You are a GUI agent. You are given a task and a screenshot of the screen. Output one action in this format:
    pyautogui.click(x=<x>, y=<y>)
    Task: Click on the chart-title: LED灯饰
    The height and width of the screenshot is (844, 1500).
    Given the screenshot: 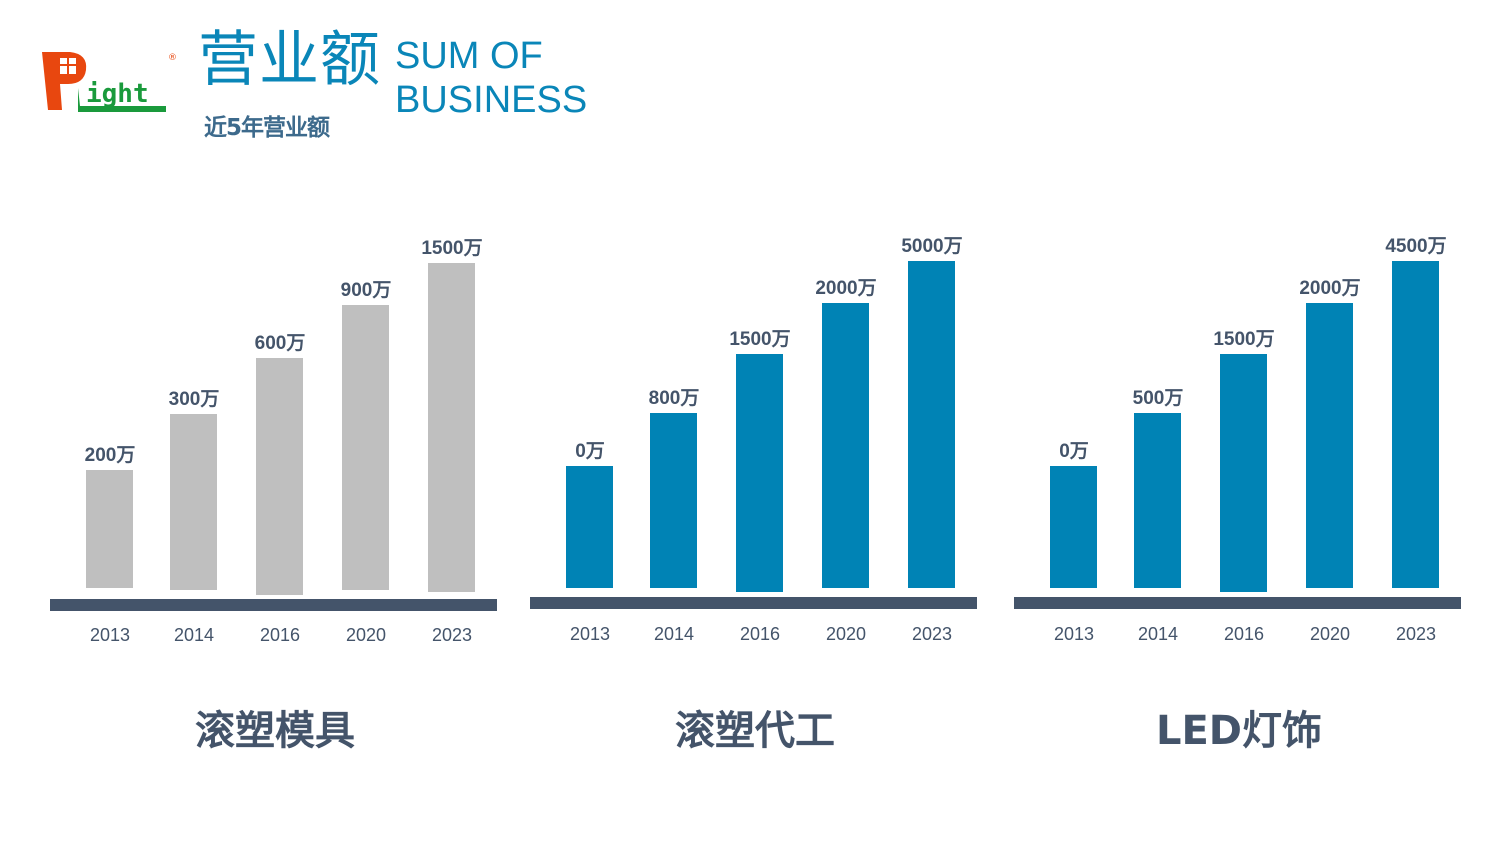 What is the action you would take?
    pyautogui.click(x=1238, y=731)
    